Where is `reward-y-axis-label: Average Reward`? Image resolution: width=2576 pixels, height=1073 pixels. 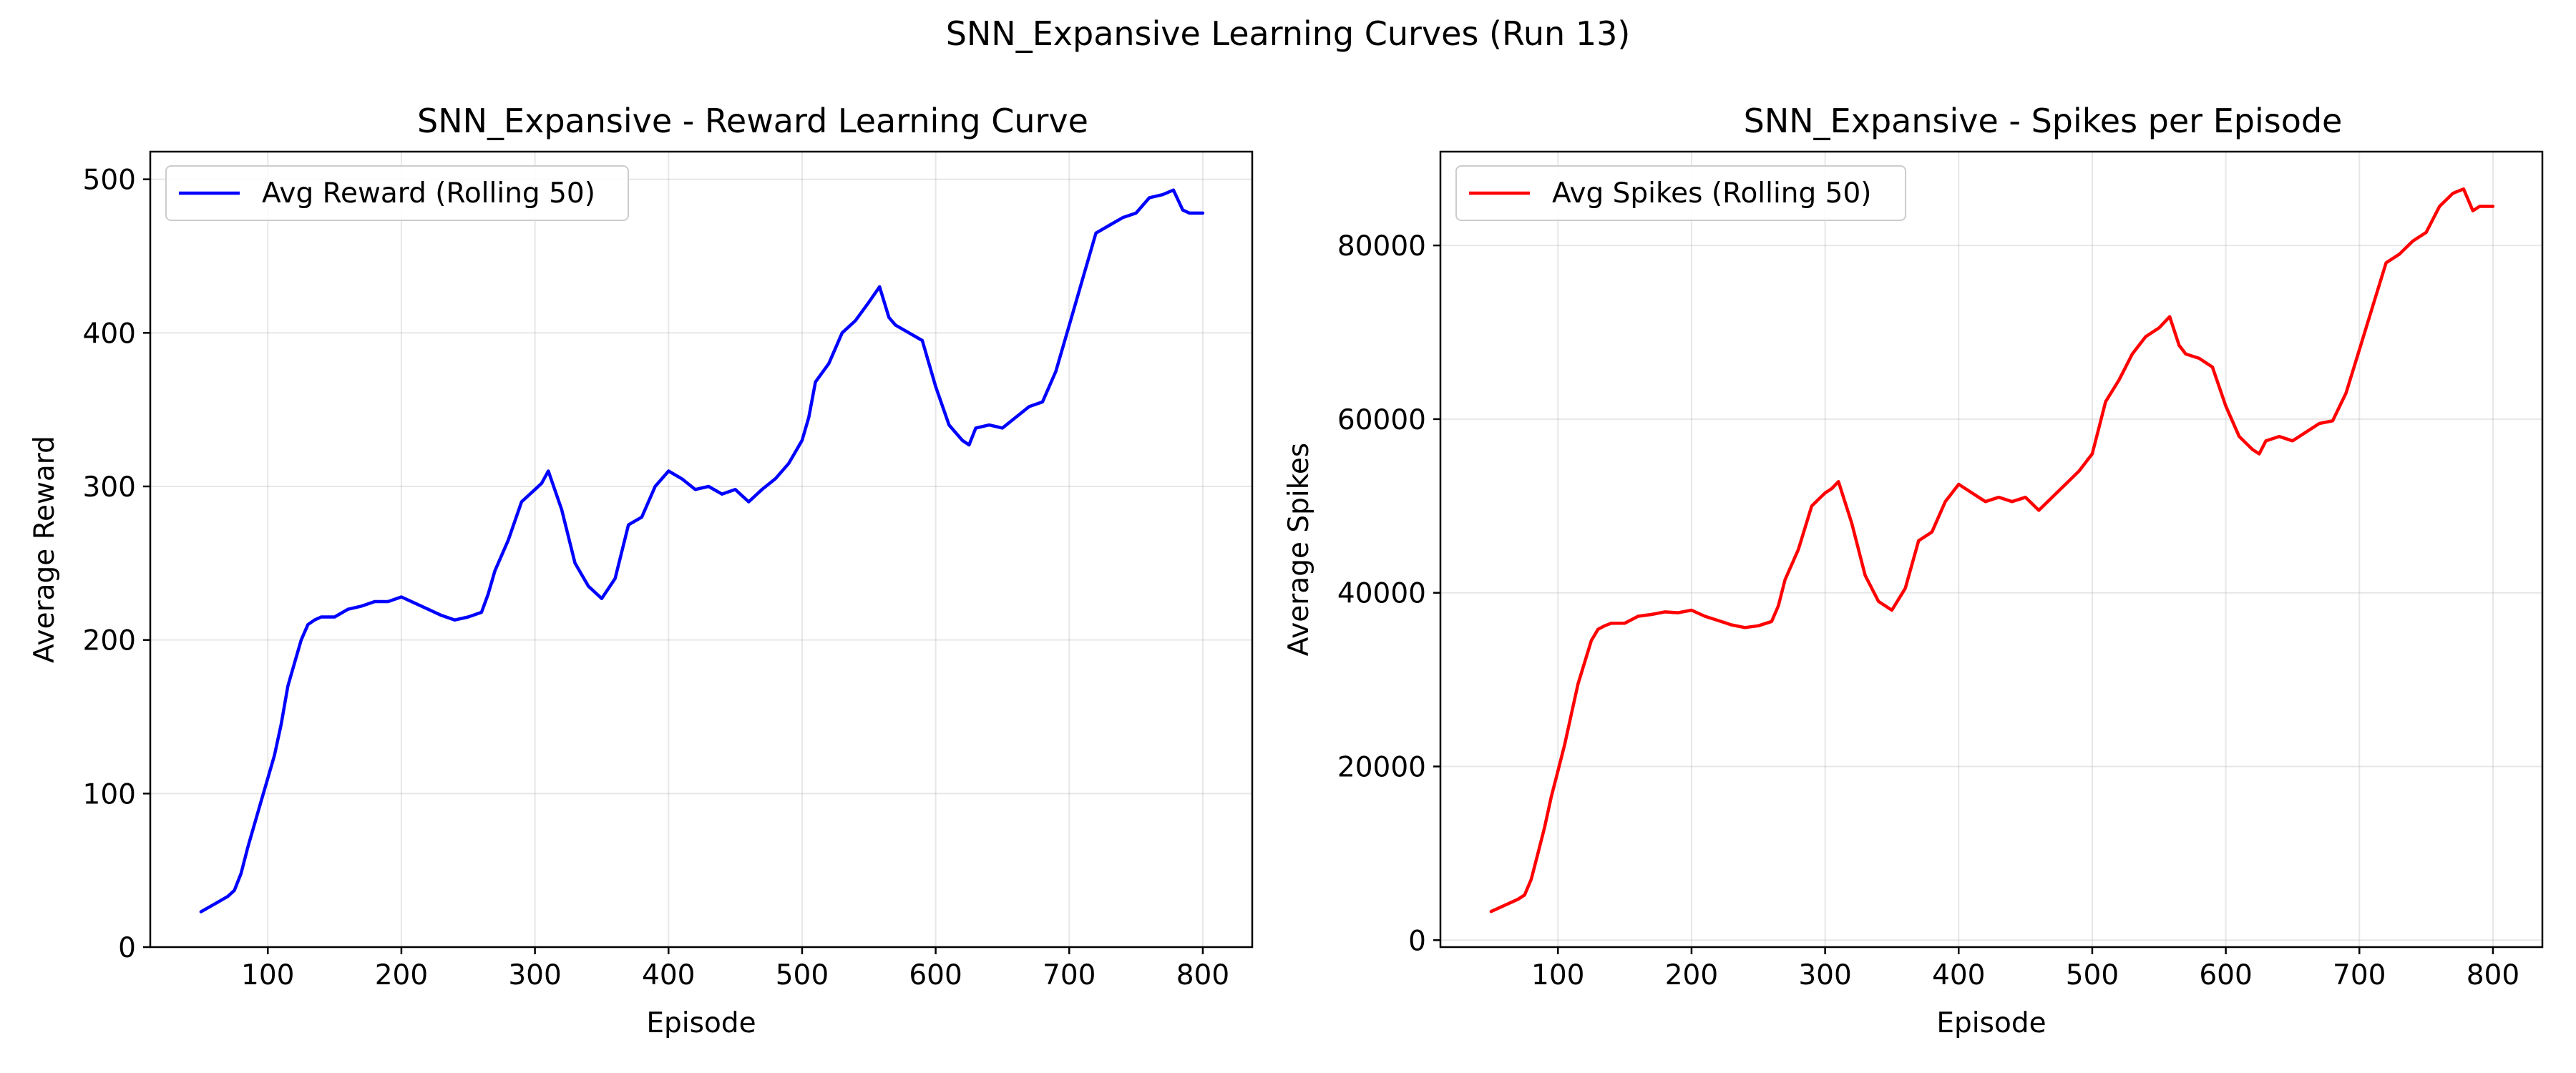
reward-y-axis-label: Average Reward is located at coordinates (45, 549).